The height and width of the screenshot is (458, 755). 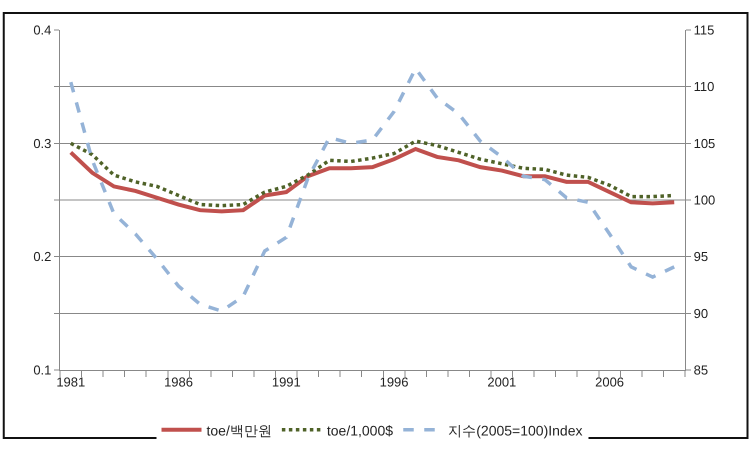 I want to click on line-series, so click(x=372, y=180).